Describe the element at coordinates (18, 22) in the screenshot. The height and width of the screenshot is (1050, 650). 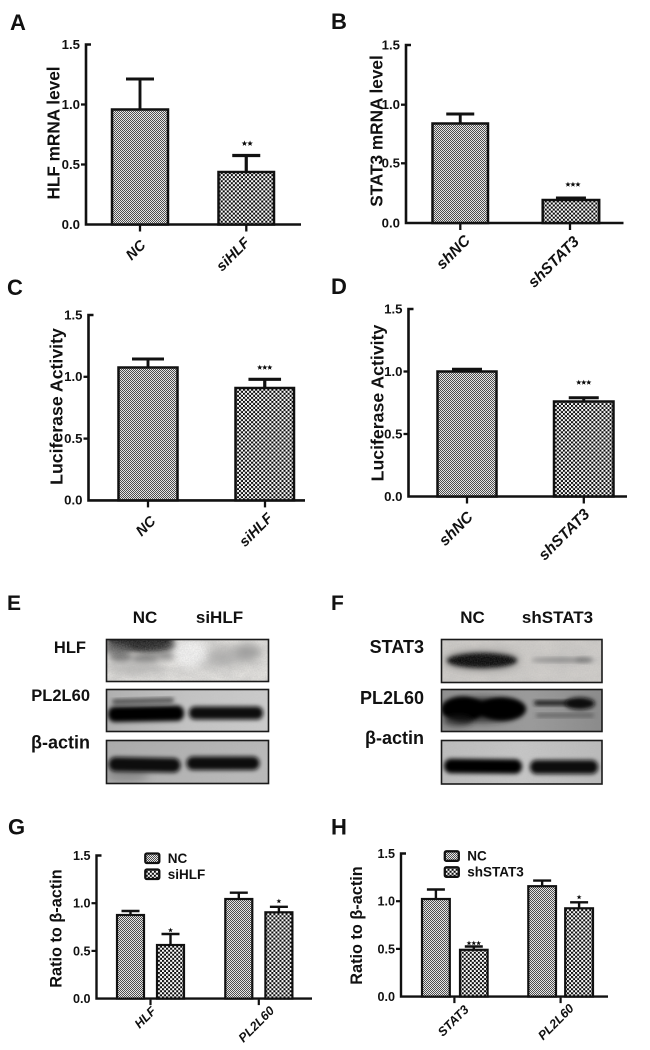
I see `svg-text: A` at that location.